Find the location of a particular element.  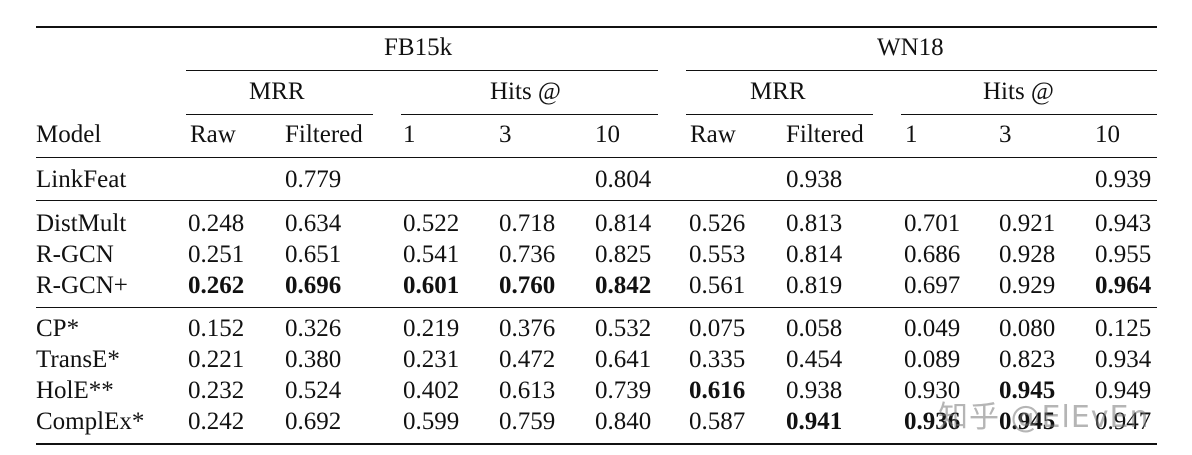

table-cell: 0.248 is located at coordinates (216, 223).